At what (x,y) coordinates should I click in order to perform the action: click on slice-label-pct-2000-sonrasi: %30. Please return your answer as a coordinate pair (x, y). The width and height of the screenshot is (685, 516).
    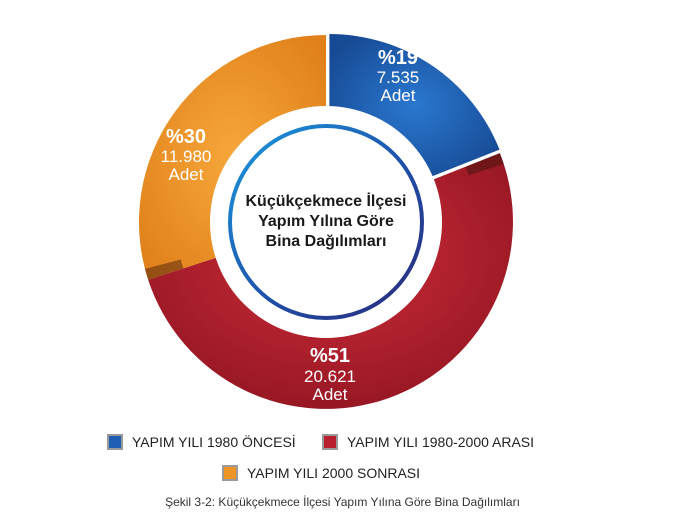
    Looking at the image, I should click on (186, 137).